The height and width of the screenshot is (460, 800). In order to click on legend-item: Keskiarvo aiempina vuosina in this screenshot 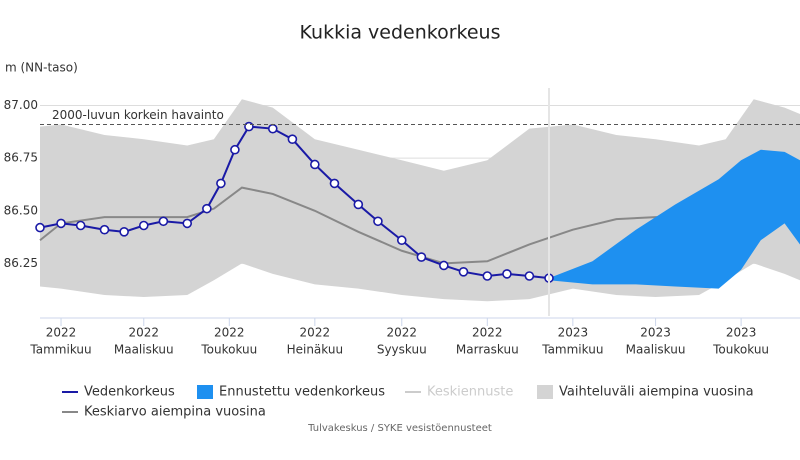, I will do `click(164, 412)`.